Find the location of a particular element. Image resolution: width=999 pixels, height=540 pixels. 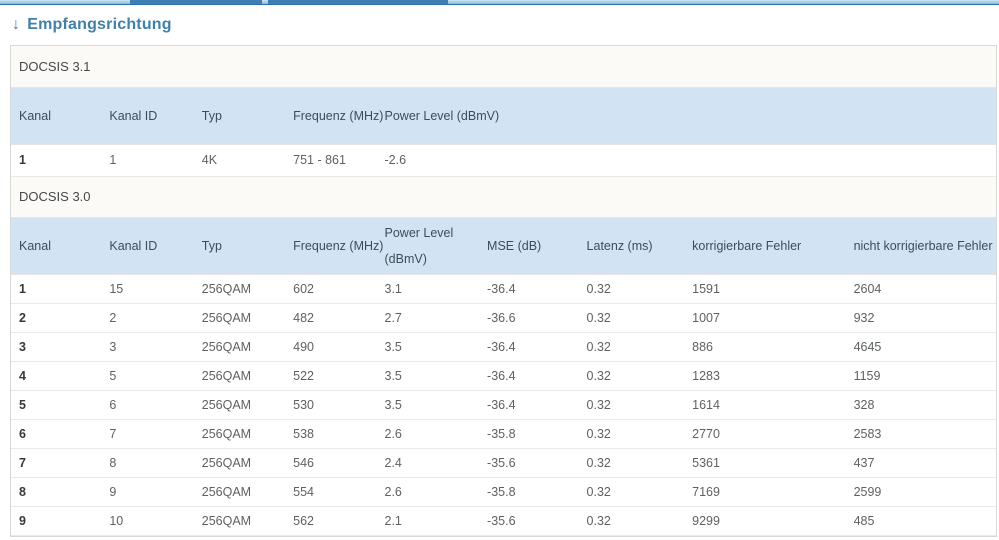

cell: 546 is located at coordinates (331, 463).